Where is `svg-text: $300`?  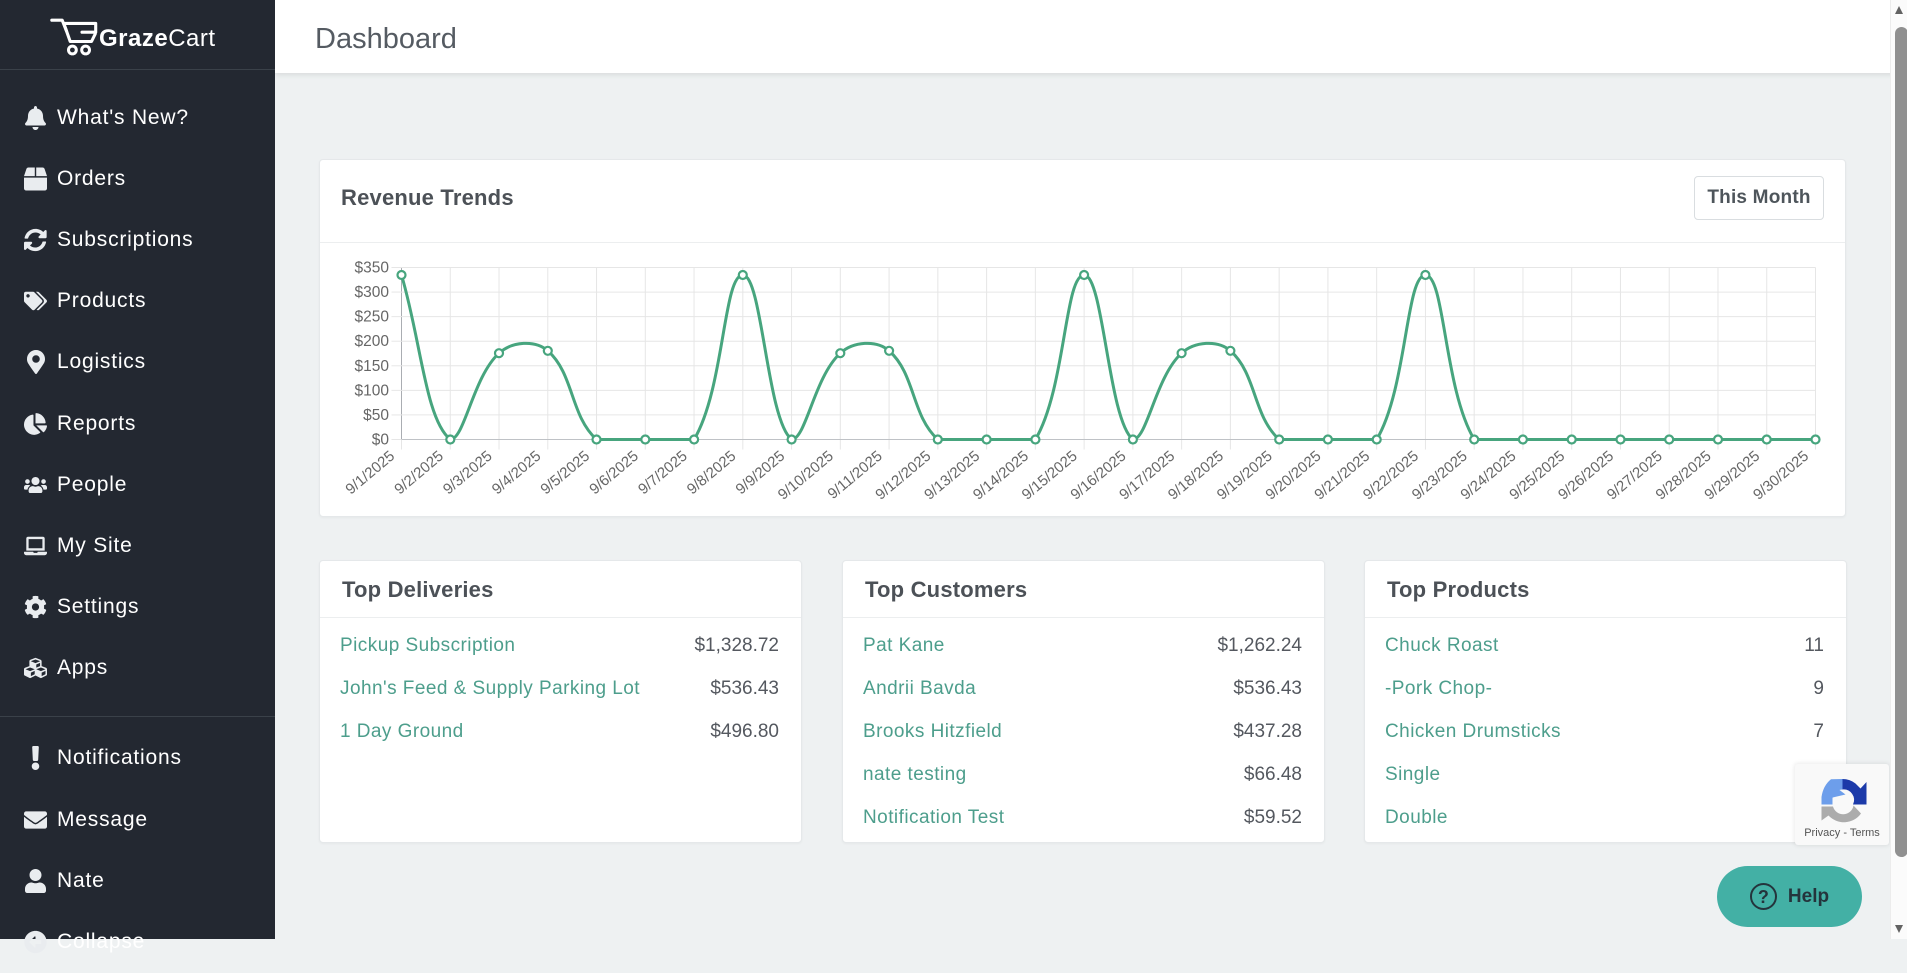 svg-text: $300 is located at coordinates (371, 292).